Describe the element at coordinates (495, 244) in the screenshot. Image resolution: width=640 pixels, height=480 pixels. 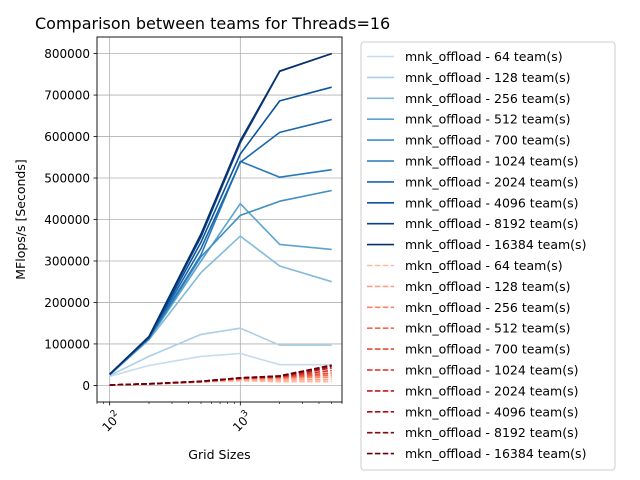
I see `legend-entry-label: mnk_offload - 16384 team(s)` at that location.